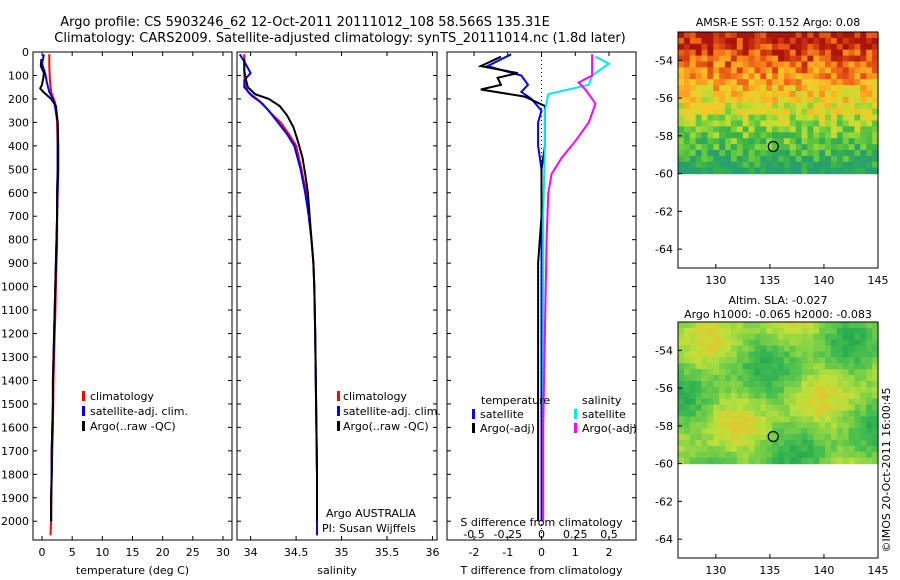 Image resolution: width=900 pixels, height=580 pixels. I want to click on salinity-legend-swatch, so click(338, 426).